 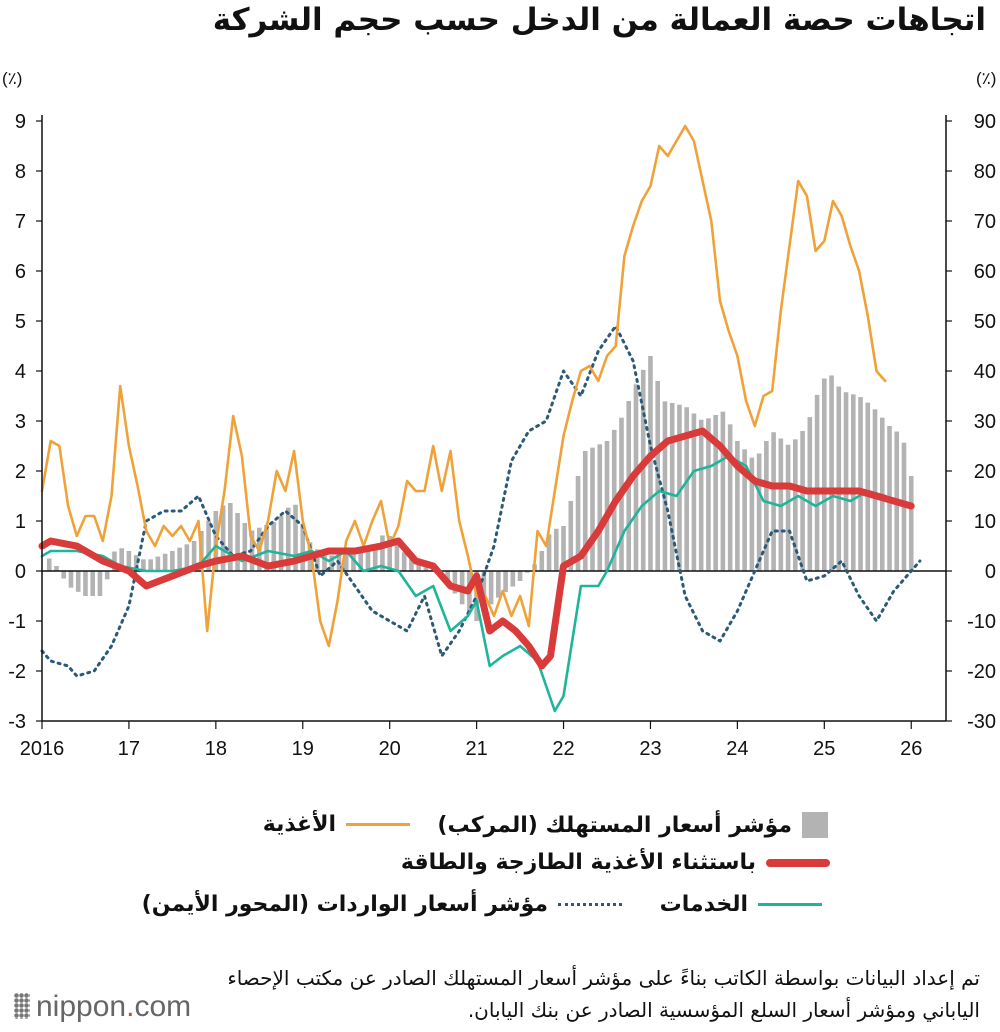 What do you see at coordinates (737, 749) in the screenshot?
I see `x-tick-label: 24` at bounding box center [737, 749].